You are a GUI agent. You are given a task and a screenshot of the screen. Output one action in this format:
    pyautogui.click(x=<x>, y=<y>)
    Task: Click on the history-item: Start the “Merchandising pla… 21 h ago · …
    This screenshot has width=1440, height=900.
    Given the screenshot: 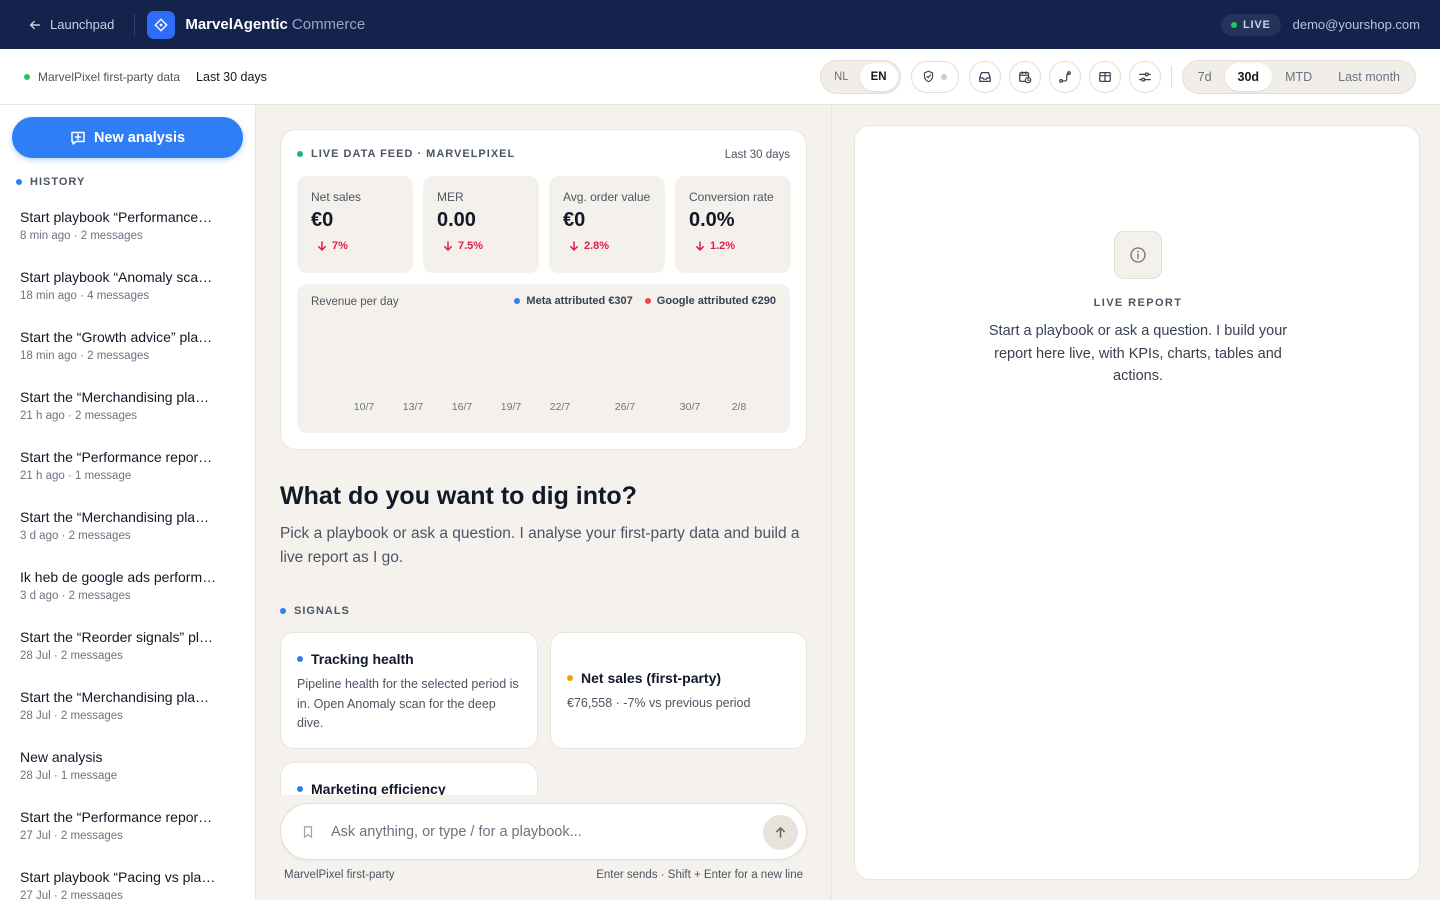 What is the action you would take?
    pyautogui.click(x=127, y=418)
    